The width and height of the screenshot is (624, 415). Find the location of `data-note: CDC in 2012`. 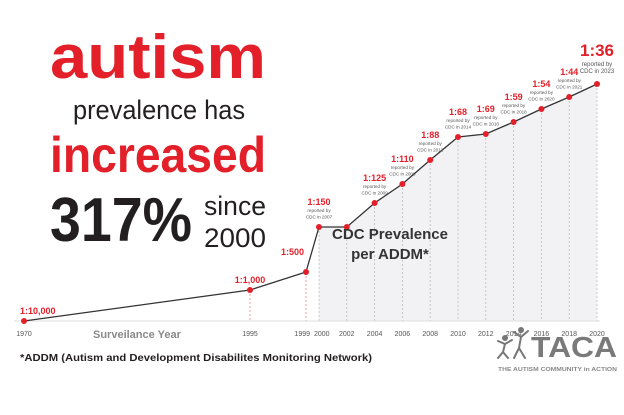

data-note: CDC in 2012 is located at coordinates (430, 150).